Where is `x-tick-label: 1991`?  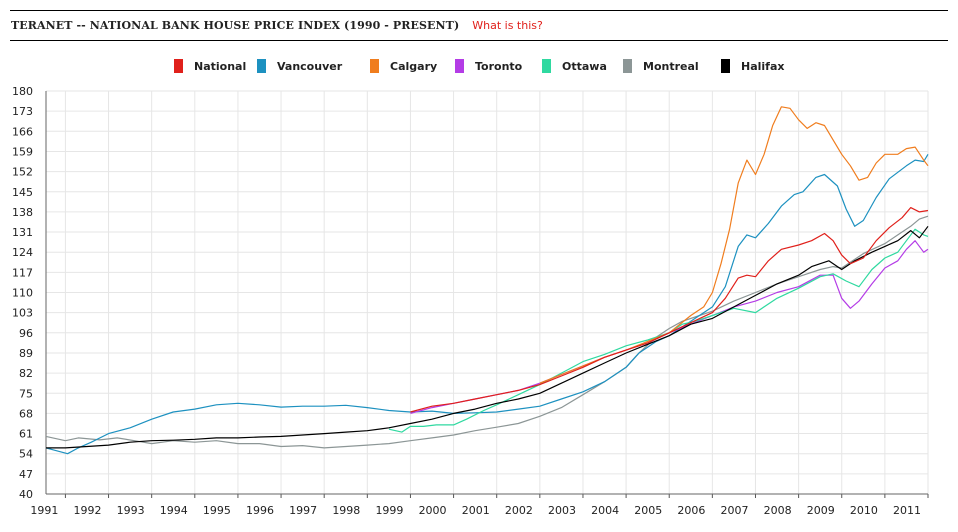 x-tick-label: 1991 is located at coordinates (44, 510).